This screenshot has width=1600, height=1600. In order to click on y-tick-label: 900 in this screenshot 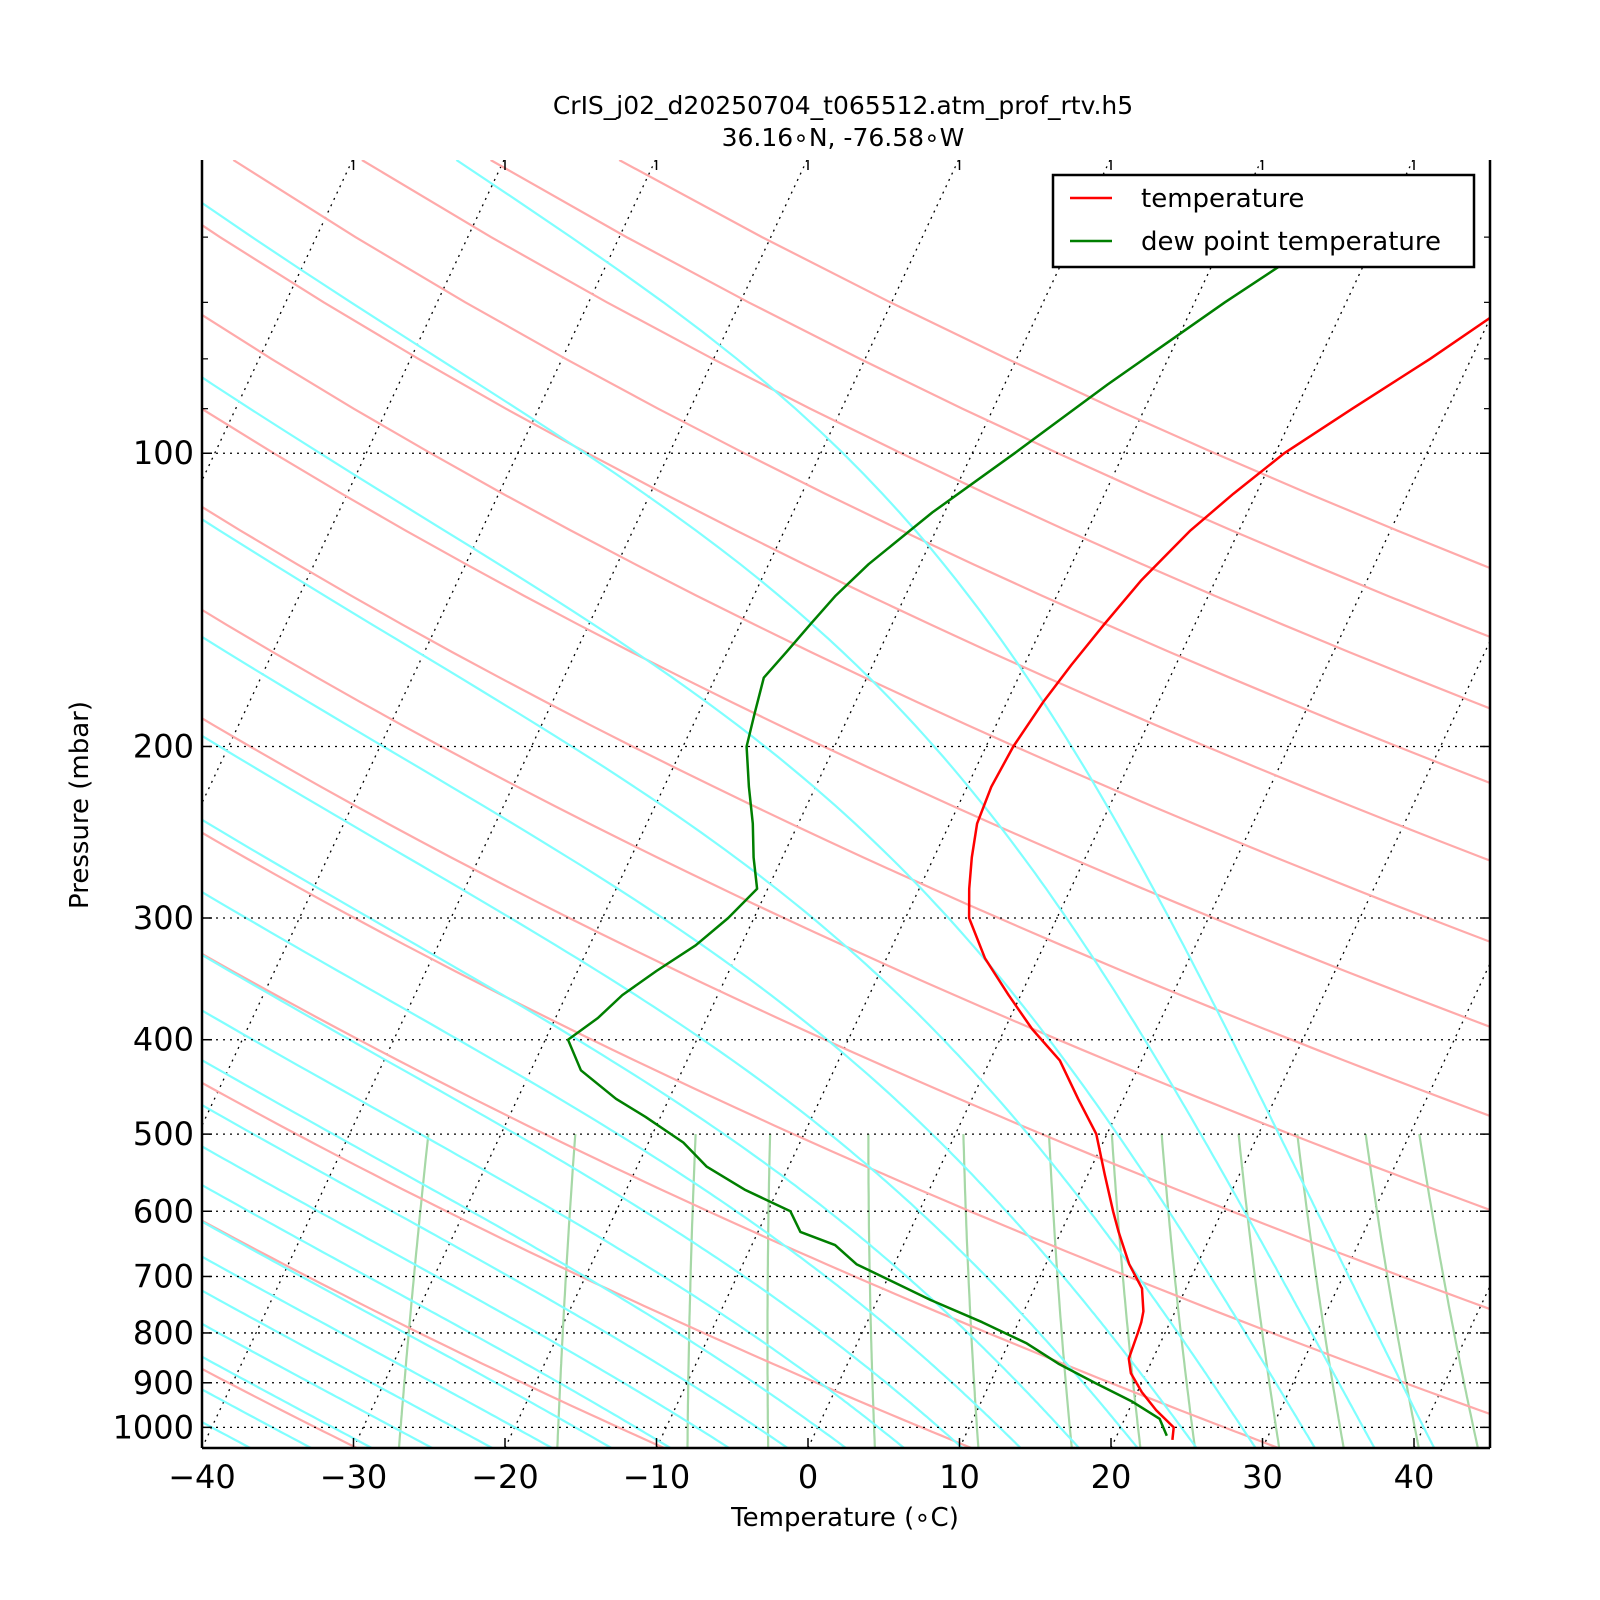, I will do `click(163, 1383)`.